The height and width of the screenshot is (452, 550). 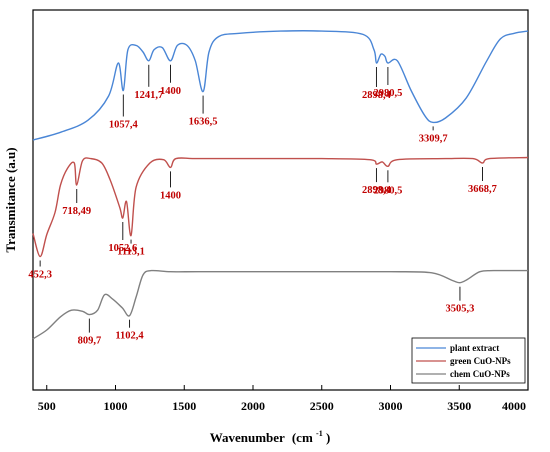 I want to click on x-axis-title-unit: (cm, so click(x=302, y=437).